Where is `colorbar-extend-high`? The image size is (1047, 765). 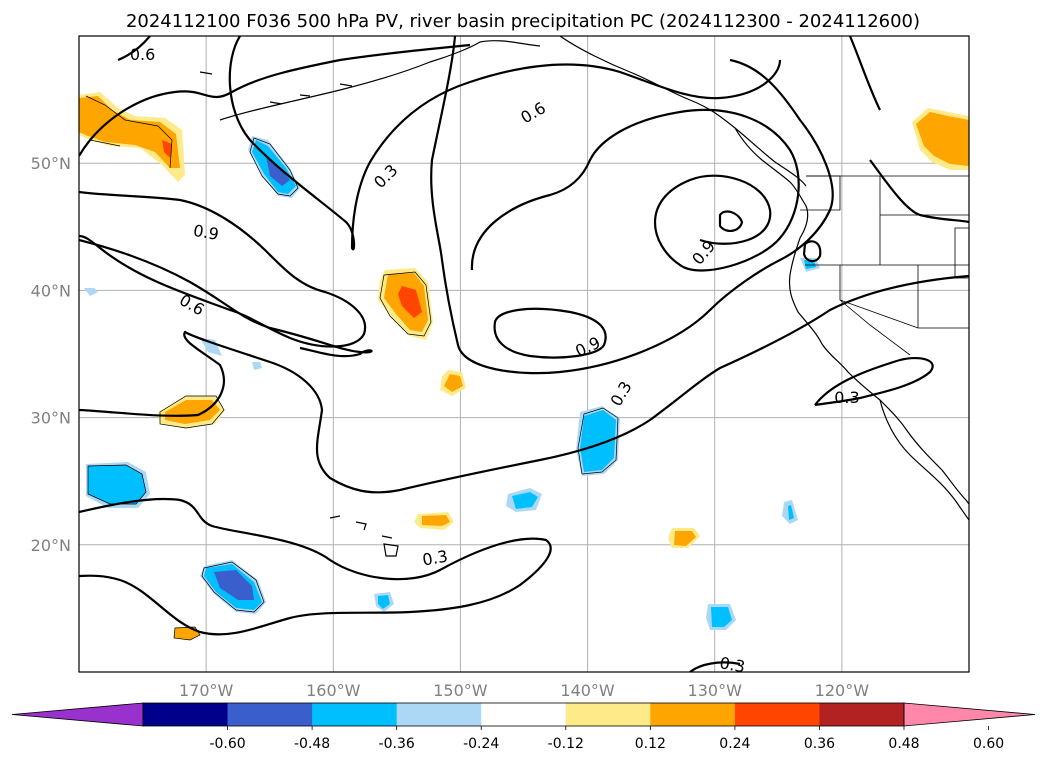 colorbar-extend-high is located at coordinates (969, 714).